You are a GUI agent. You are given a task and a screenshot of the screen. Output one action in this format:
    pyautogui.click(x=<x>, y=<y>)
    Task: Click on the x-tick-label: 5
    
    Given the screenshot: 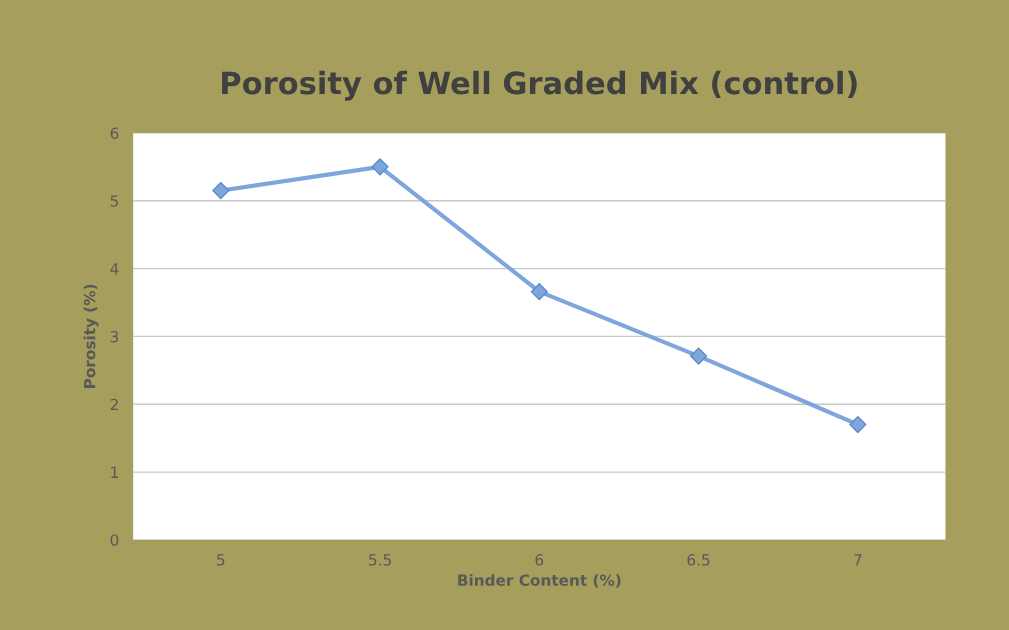 What is the action you would take?
    pyautogui.click(x=221, y=560)
    